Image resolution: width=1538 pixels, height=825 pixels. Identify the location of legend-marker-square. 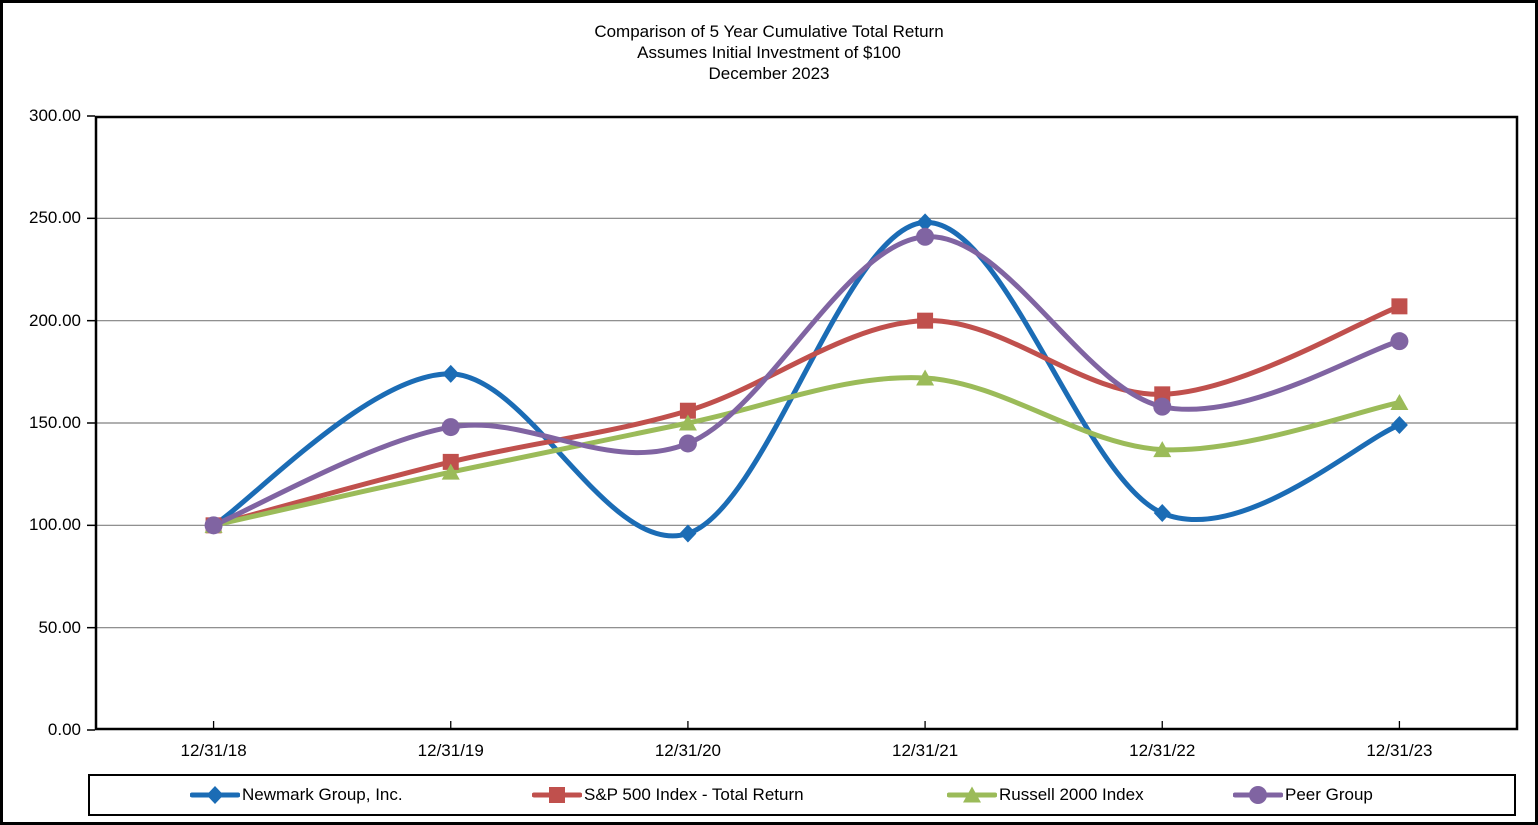
(557, 795).